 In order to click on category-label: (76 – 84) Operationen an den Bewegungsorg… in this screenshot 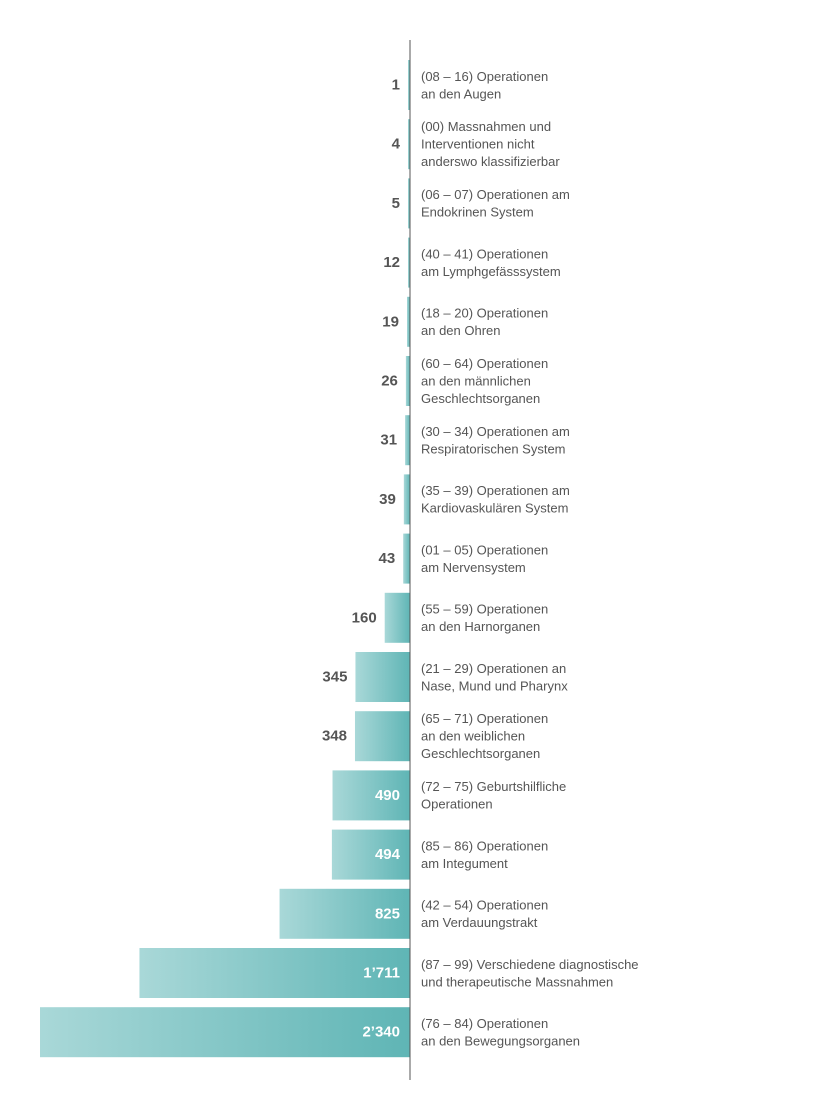, I will do `click(500, 1032)`.